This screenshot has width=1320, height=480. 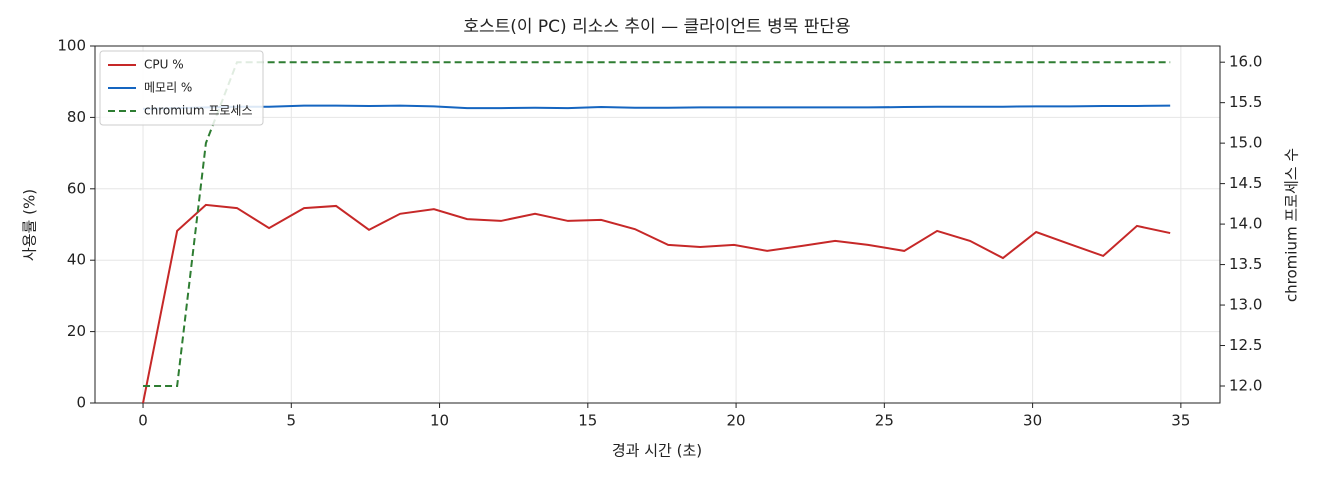 What do you see at coordinates (81, 403) in the screenshot?
I see `y-tick-label: 0` at bounding box center [81, 403].